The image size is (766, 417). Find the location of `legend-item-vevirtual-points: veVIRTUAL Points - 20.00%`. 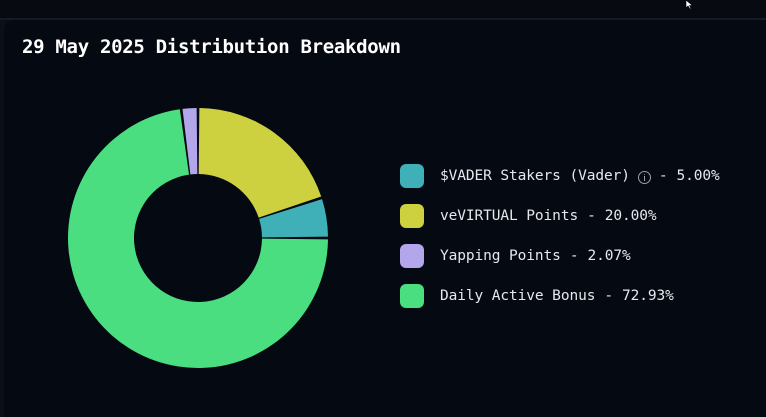

legend-item-vevirtual-points: veVIRTUAL Points - 20.00% is located at coordinates (560, 216).